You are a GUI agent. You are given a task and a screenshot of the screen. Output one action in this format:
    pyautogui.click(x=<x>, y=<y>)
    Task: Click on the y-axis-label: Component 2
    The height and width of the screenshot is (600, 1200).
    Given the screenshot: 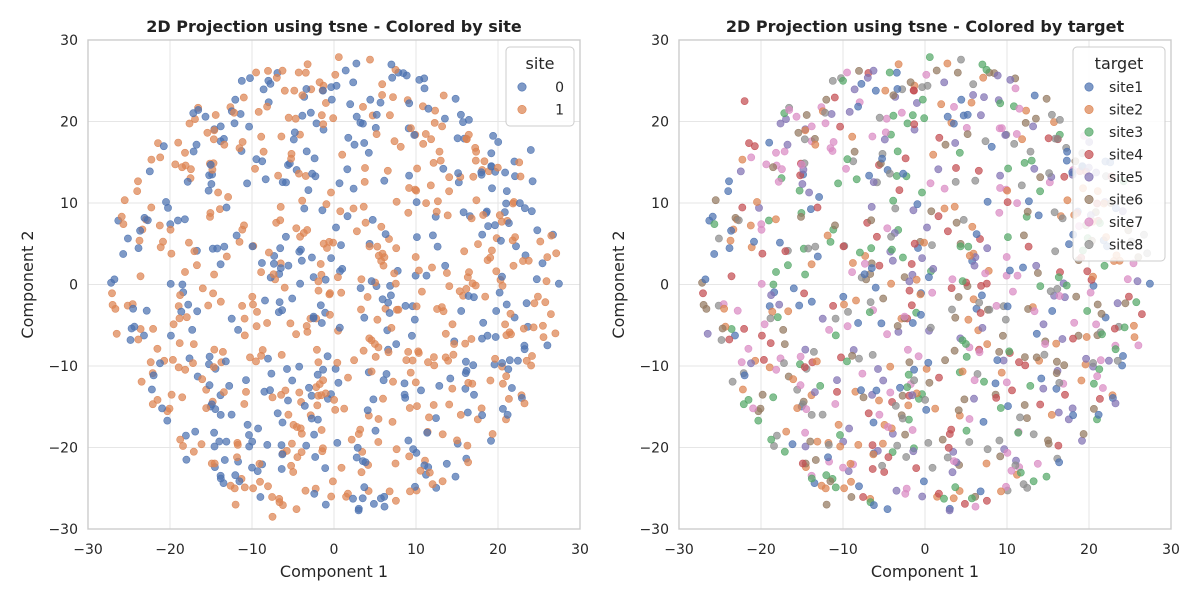 What is the action you would take?
    pyautogui.click(x=618, y=284)
    